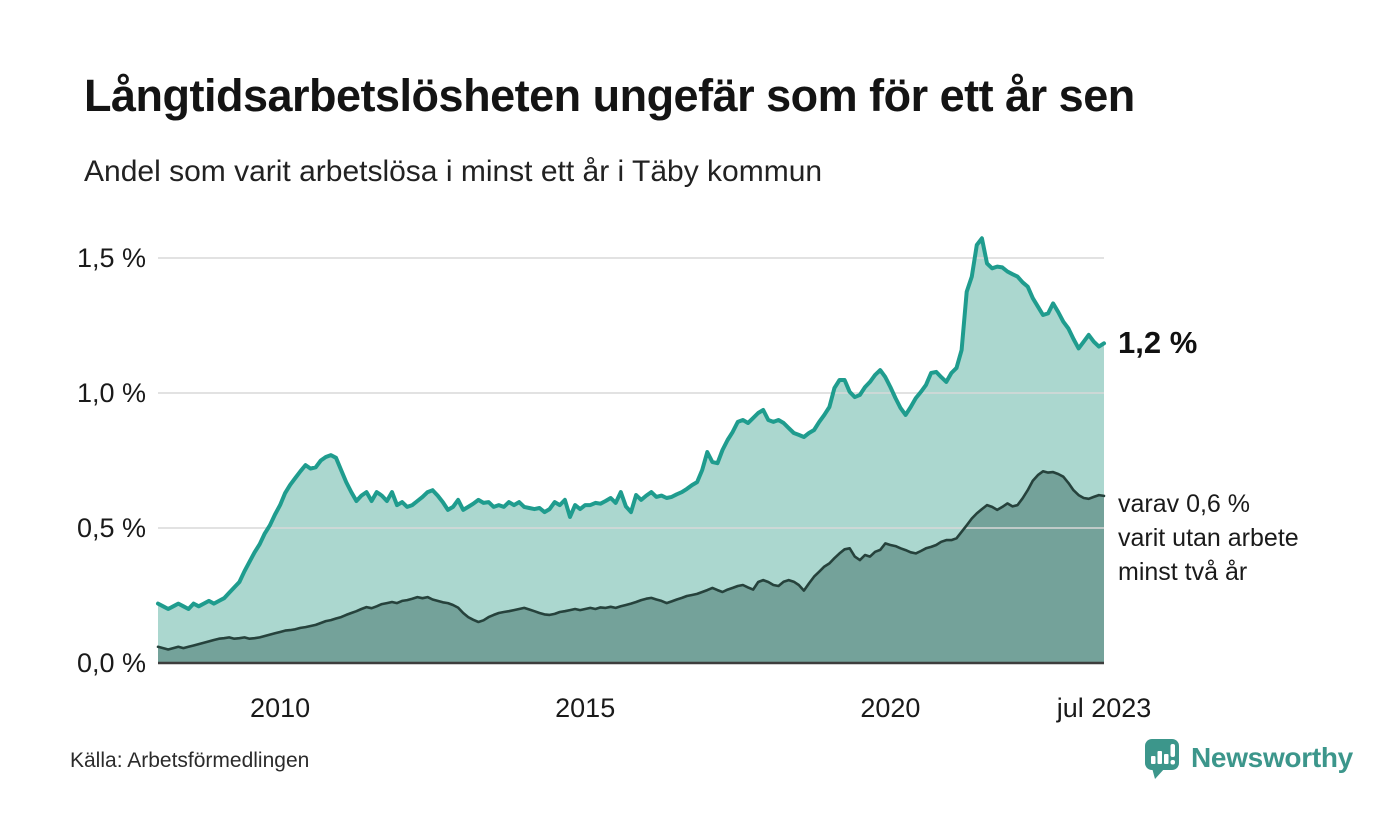  I want to click on x-axis-label: 2020, so click(890, 708).